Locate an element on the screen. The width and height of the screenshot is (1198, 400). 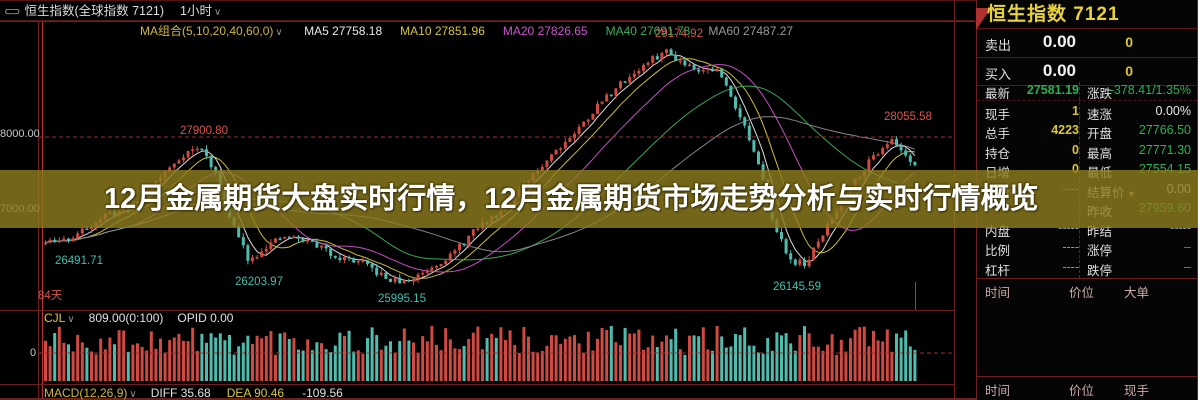
macd-dea-value: DEA 90.46 is located at coordinates (255, 393).